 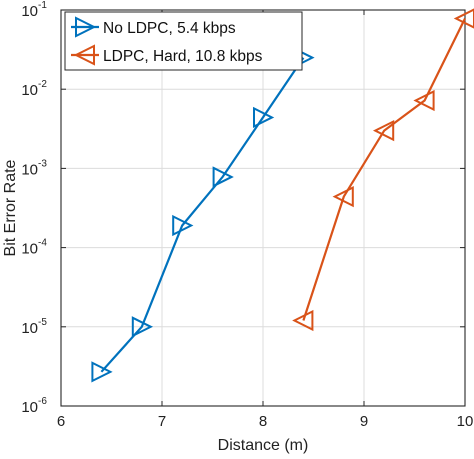 What do you see at coordinates (42, 84) in the screenshot?
I see `y-tick-exponent: -2` at bounding box center [42, 84].